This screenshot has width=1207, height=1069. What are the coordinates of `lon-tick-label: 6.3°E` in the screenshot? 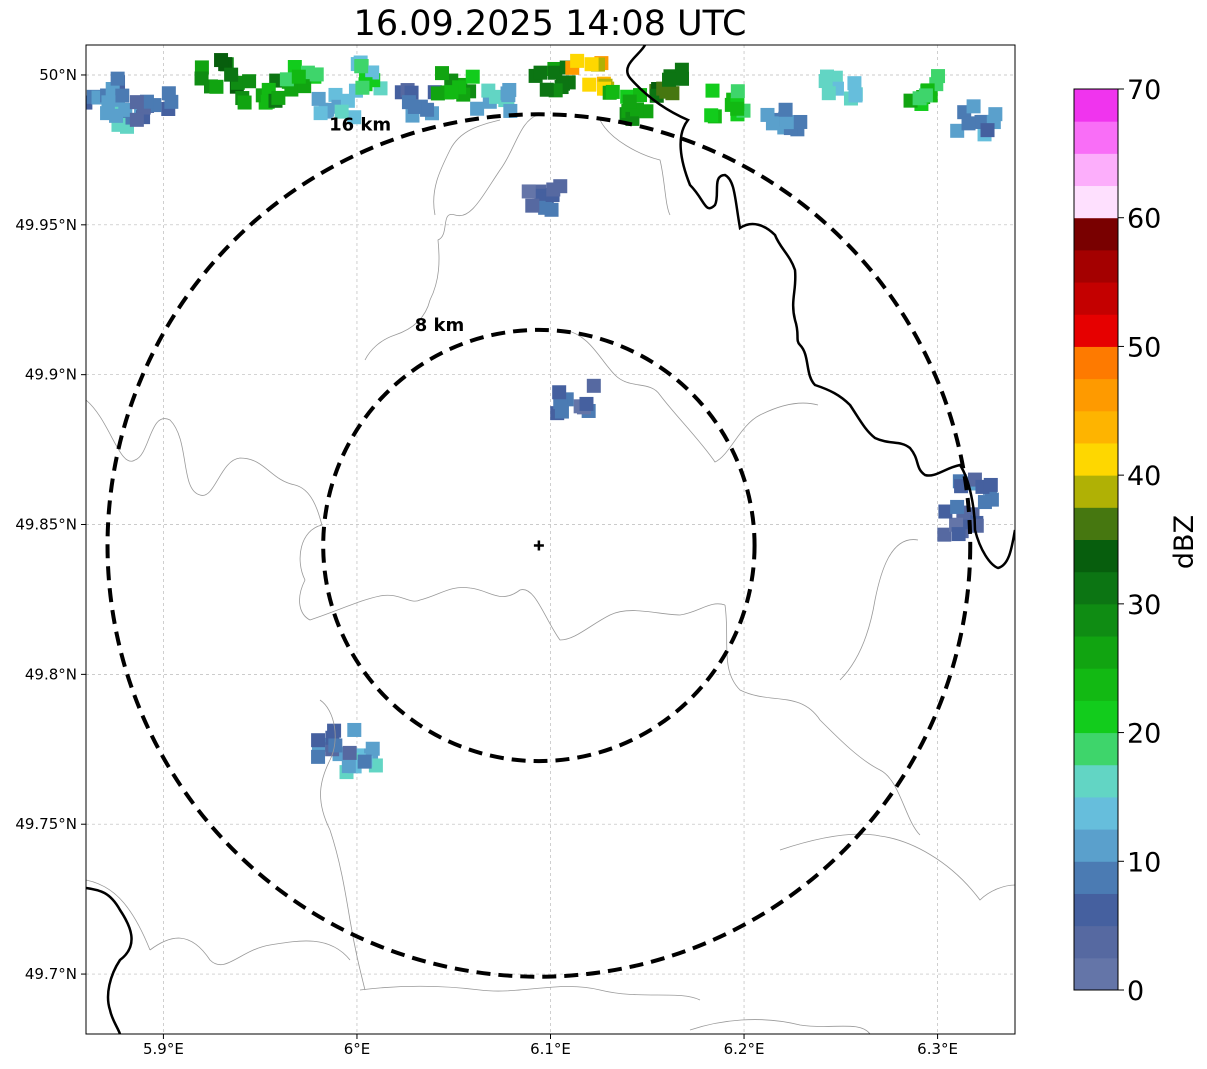 It's located at (937, 1049).